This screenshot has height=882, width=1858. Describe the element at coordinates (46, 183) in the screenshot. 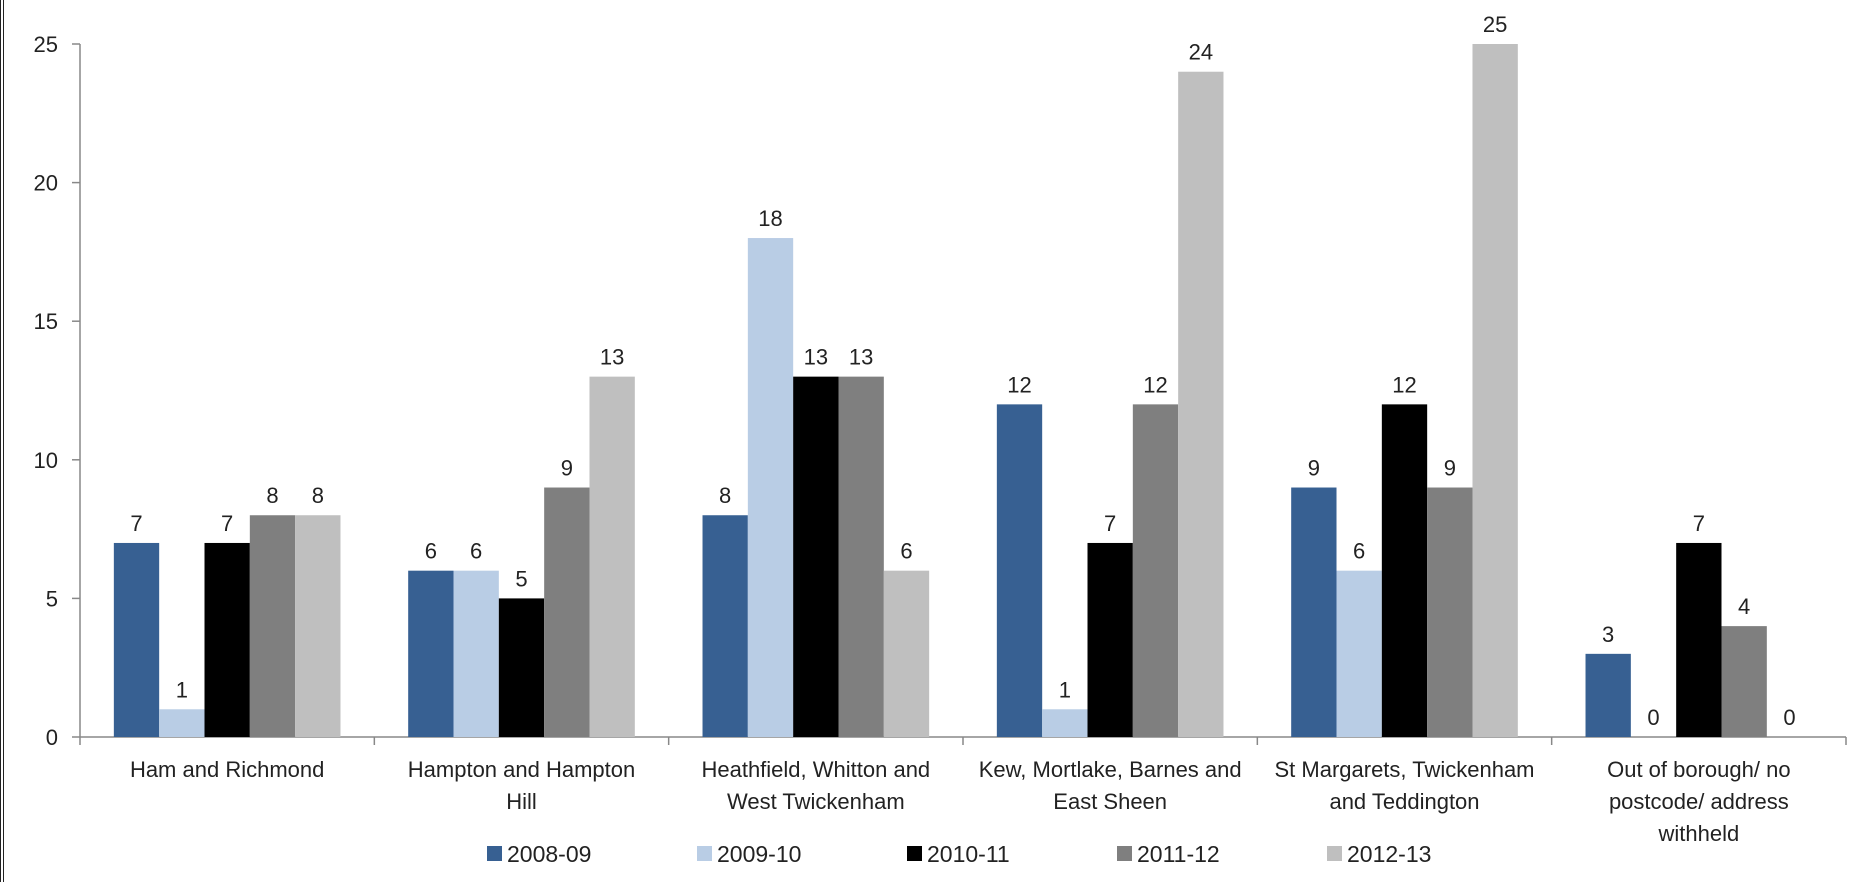

I see `y-tick-label: 20` at that location.